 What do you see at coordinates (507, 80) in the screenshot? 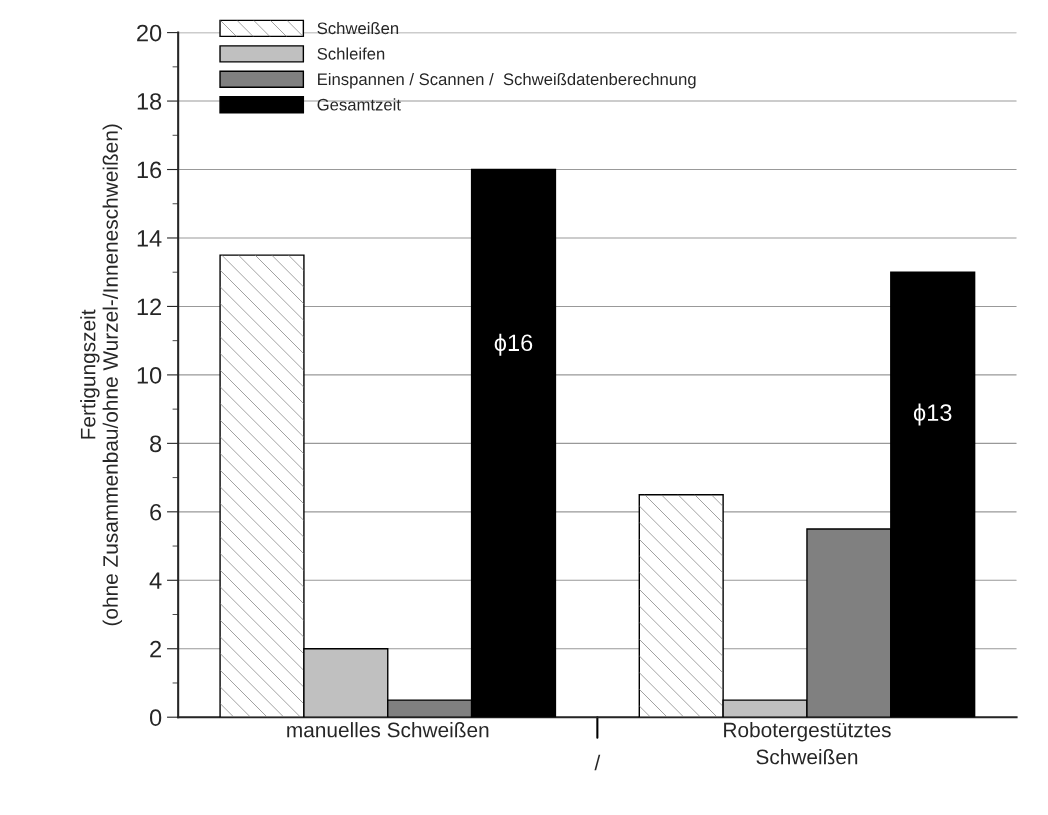
I see `legend-label: Einspannen / Scannen / Schweißdatenberechnung` at bounding box center [507, 80].